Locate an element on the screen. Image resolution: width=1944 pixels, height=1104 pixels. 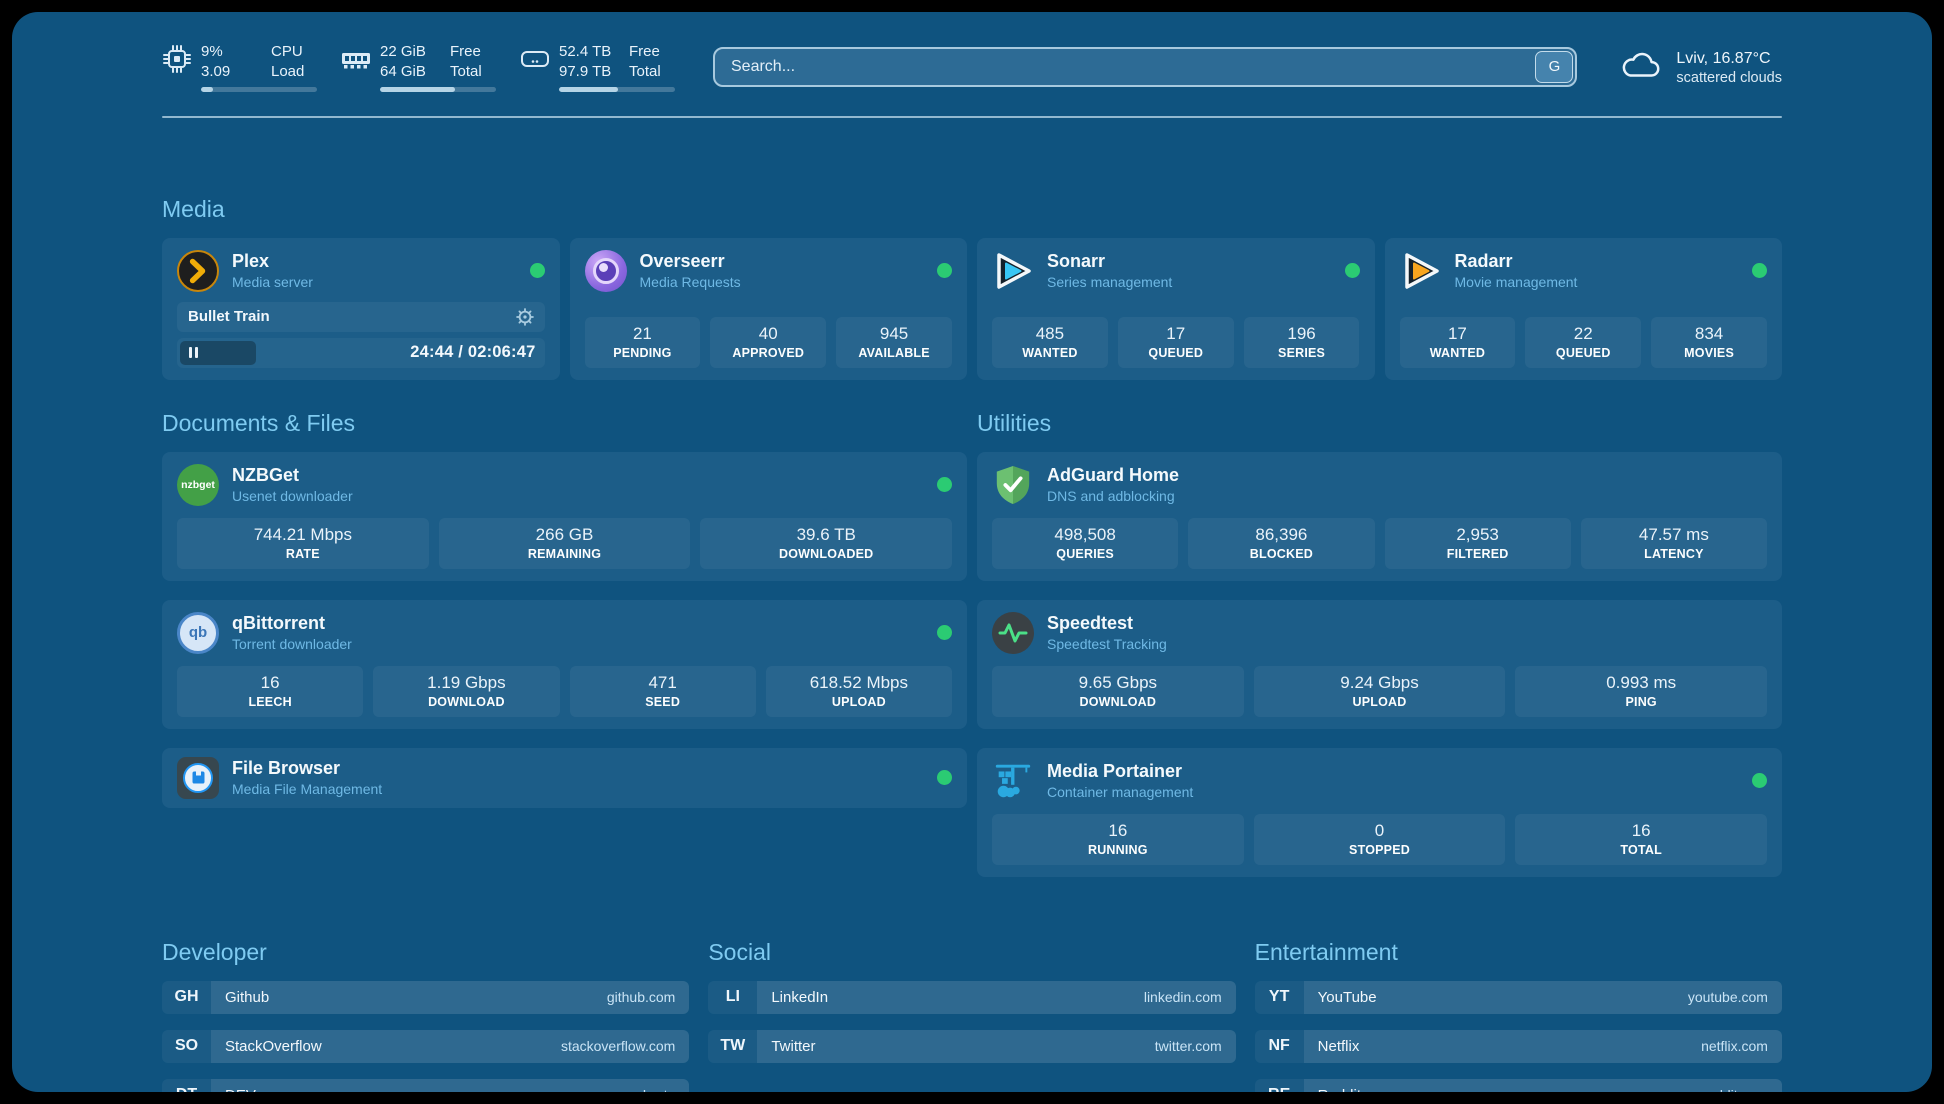
stat-label: RUNNING is located at coordinates (1117, 849).